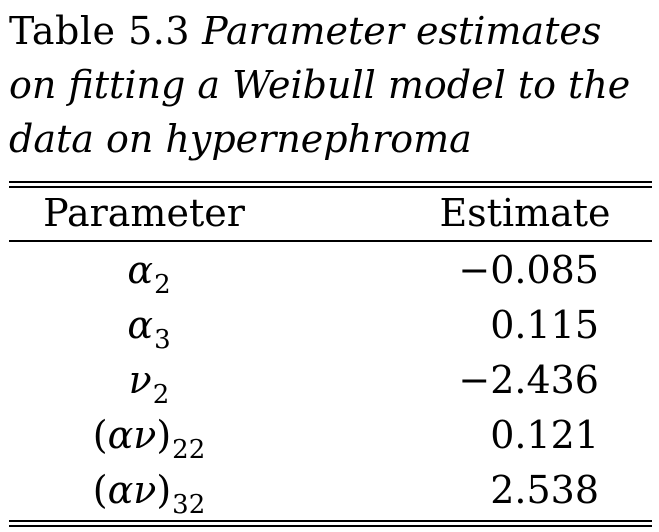 This screenshot has width=659, height=532. I want to click on bottom-rule-inner, so click(330, 521).